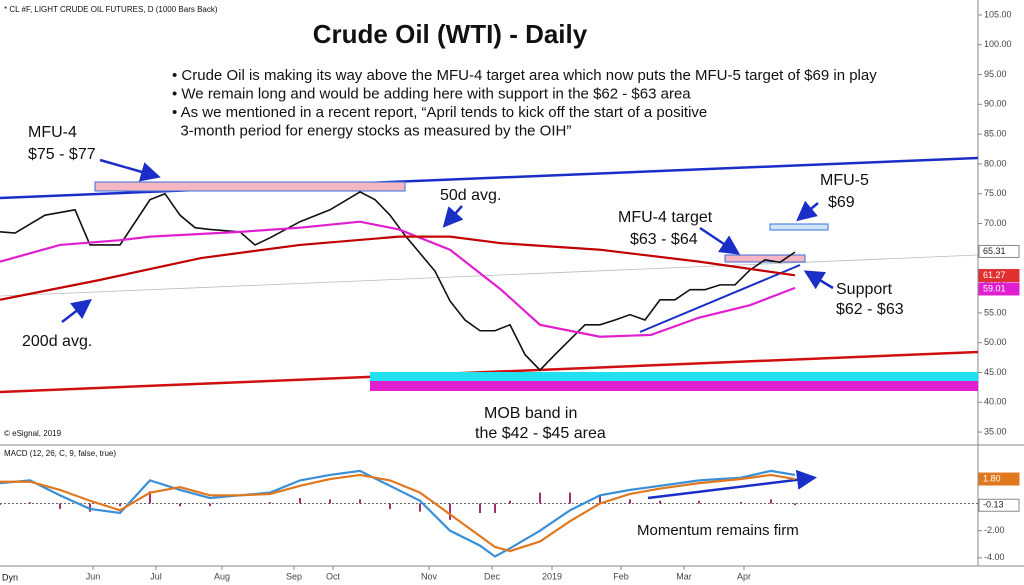 This screenshot has width=1024, height=585. I want to click on support-line, so click(720, 298).